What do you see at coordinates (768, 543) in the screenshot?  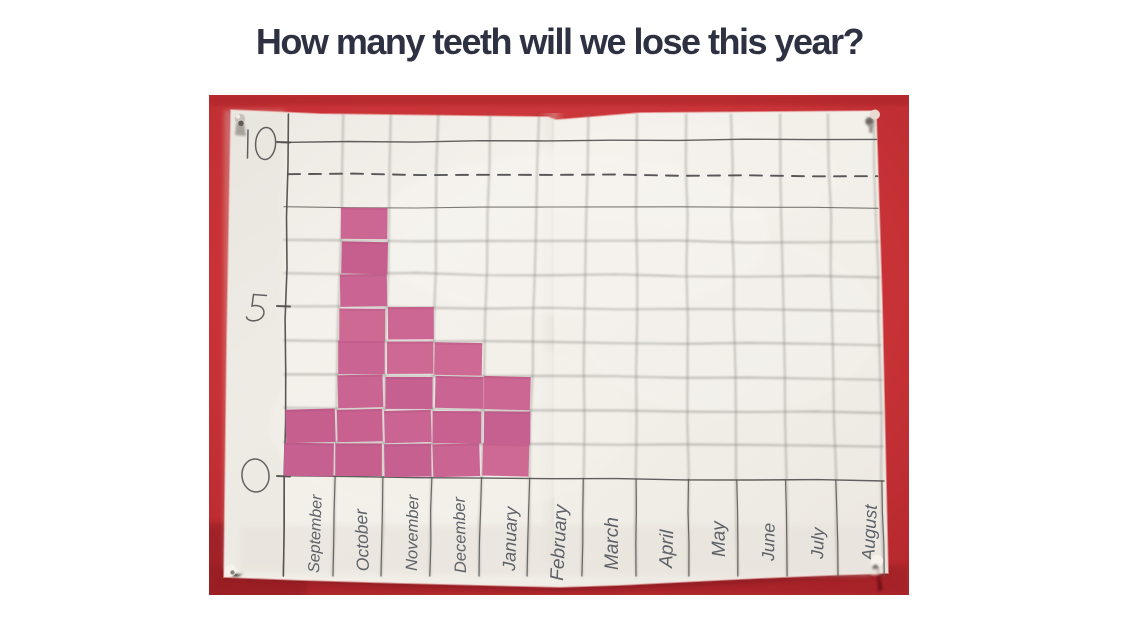 I see `svg-text: June` at bounding box center [768, 543].